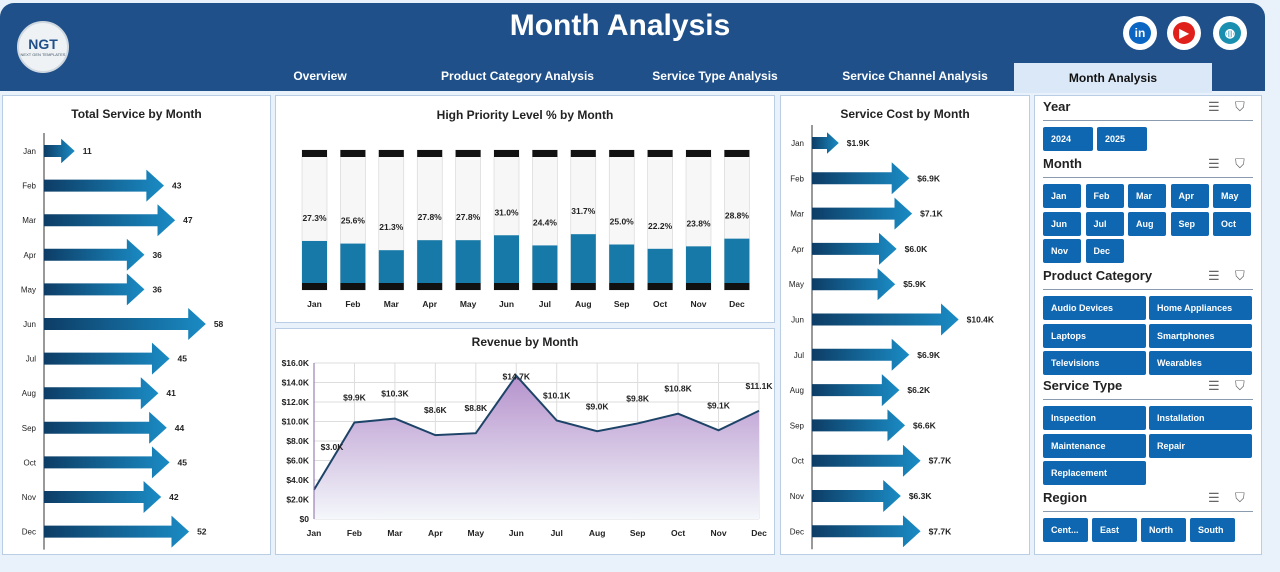 The width and height of the screenshot is (1280, 572). Describe the element at coordinates (545, 222) in the screenshot. I see `data-label: 24.4%` at that location.